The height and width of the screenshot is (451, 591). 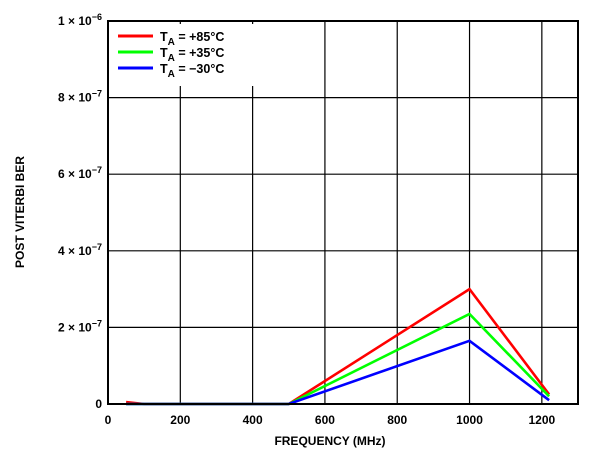 I want to click on x-tick-label: 200, so click(x=180, y=420).